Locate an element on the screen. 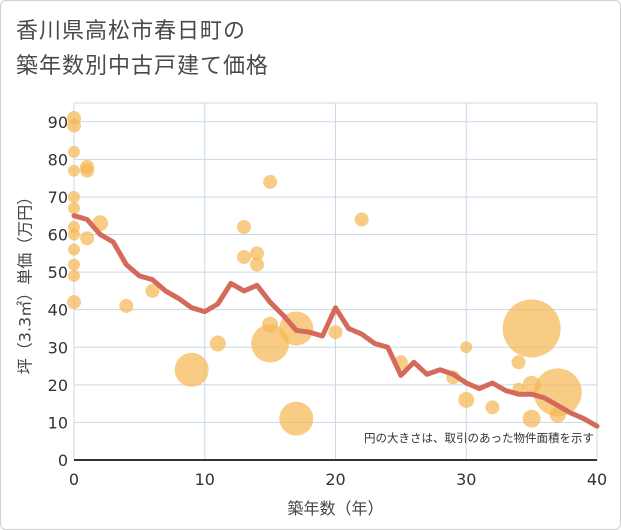  y-tick-label: 60 is located at coordinates (58, 235).